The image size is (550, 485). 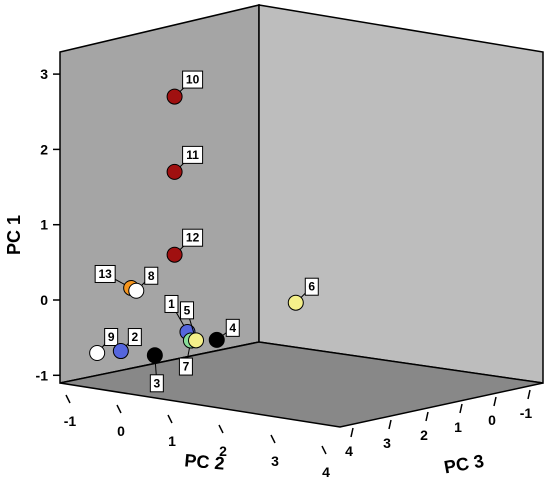 What do you see at coordinates (121, 431) in the screenshot?
I see `pc2-tick-label: 0` at bounding box center [121, 431].